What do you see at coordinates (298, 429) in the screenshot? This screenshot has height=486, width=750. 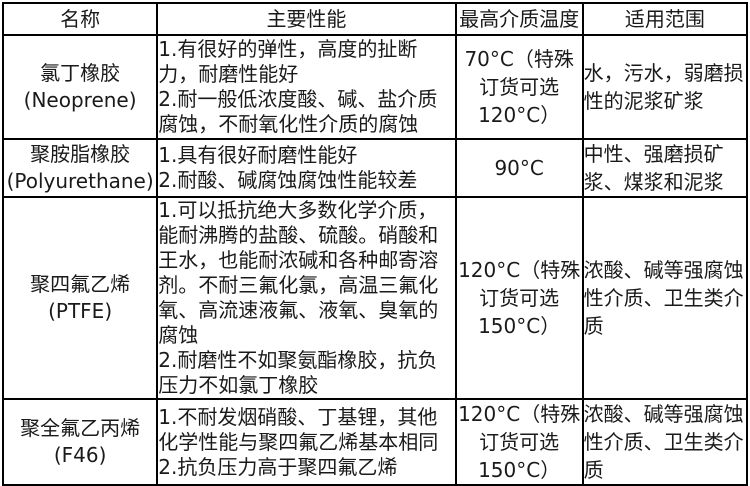 I see `performance-item: 1.不耐发烟硝酸、丁基锂，其他化学性能与聚四氟乙烯基本相同` at bounding box center [298, 429].